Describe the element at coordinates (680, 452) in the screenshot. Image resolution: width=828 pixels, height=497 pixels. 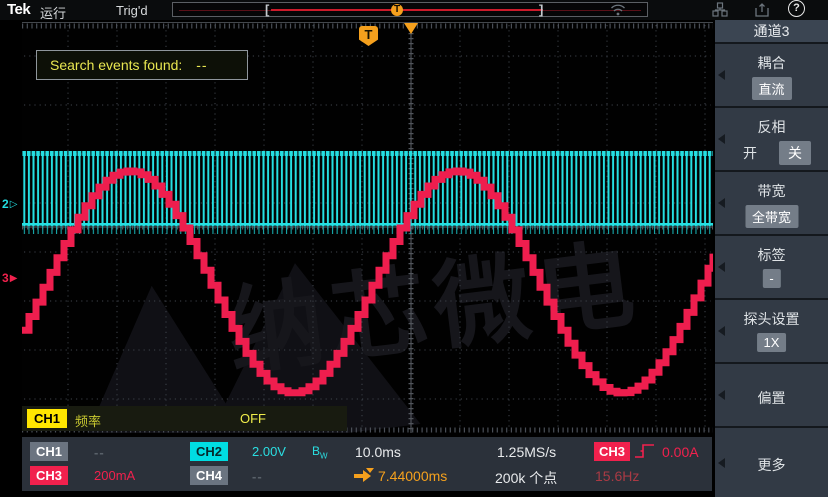
I see `trigger-level-value: 0.00A` at that location.